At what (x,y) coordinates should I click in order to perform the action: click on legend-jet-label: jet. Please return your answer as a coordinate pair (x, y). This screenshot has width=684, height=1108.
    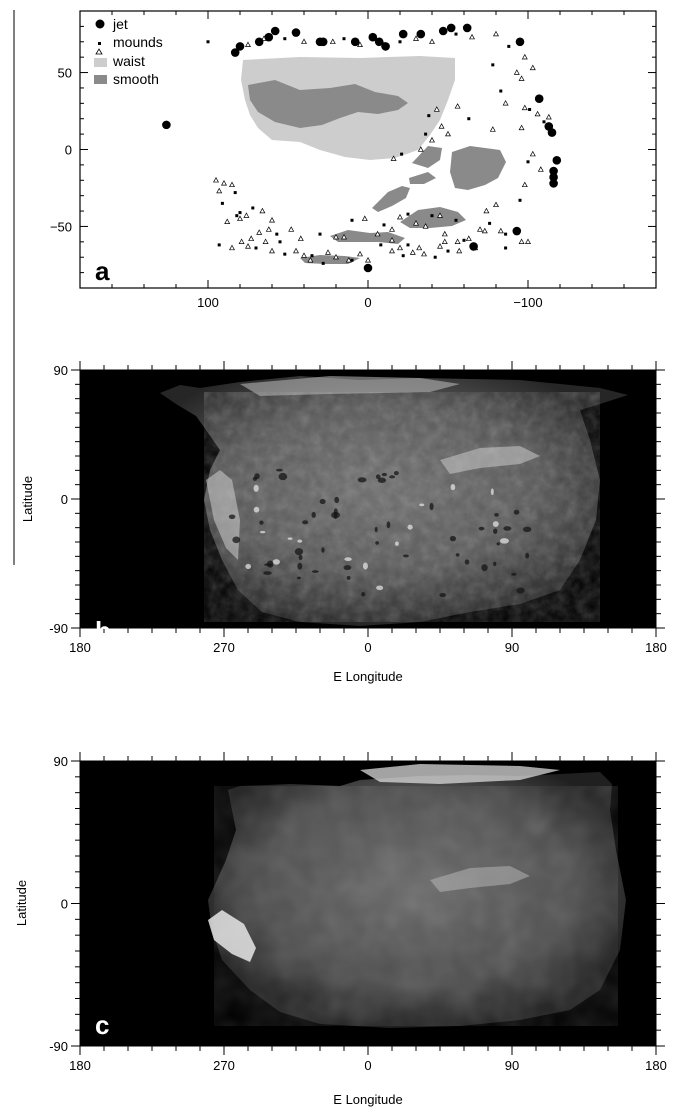
    Looking at the image, I should click on (120, 24).